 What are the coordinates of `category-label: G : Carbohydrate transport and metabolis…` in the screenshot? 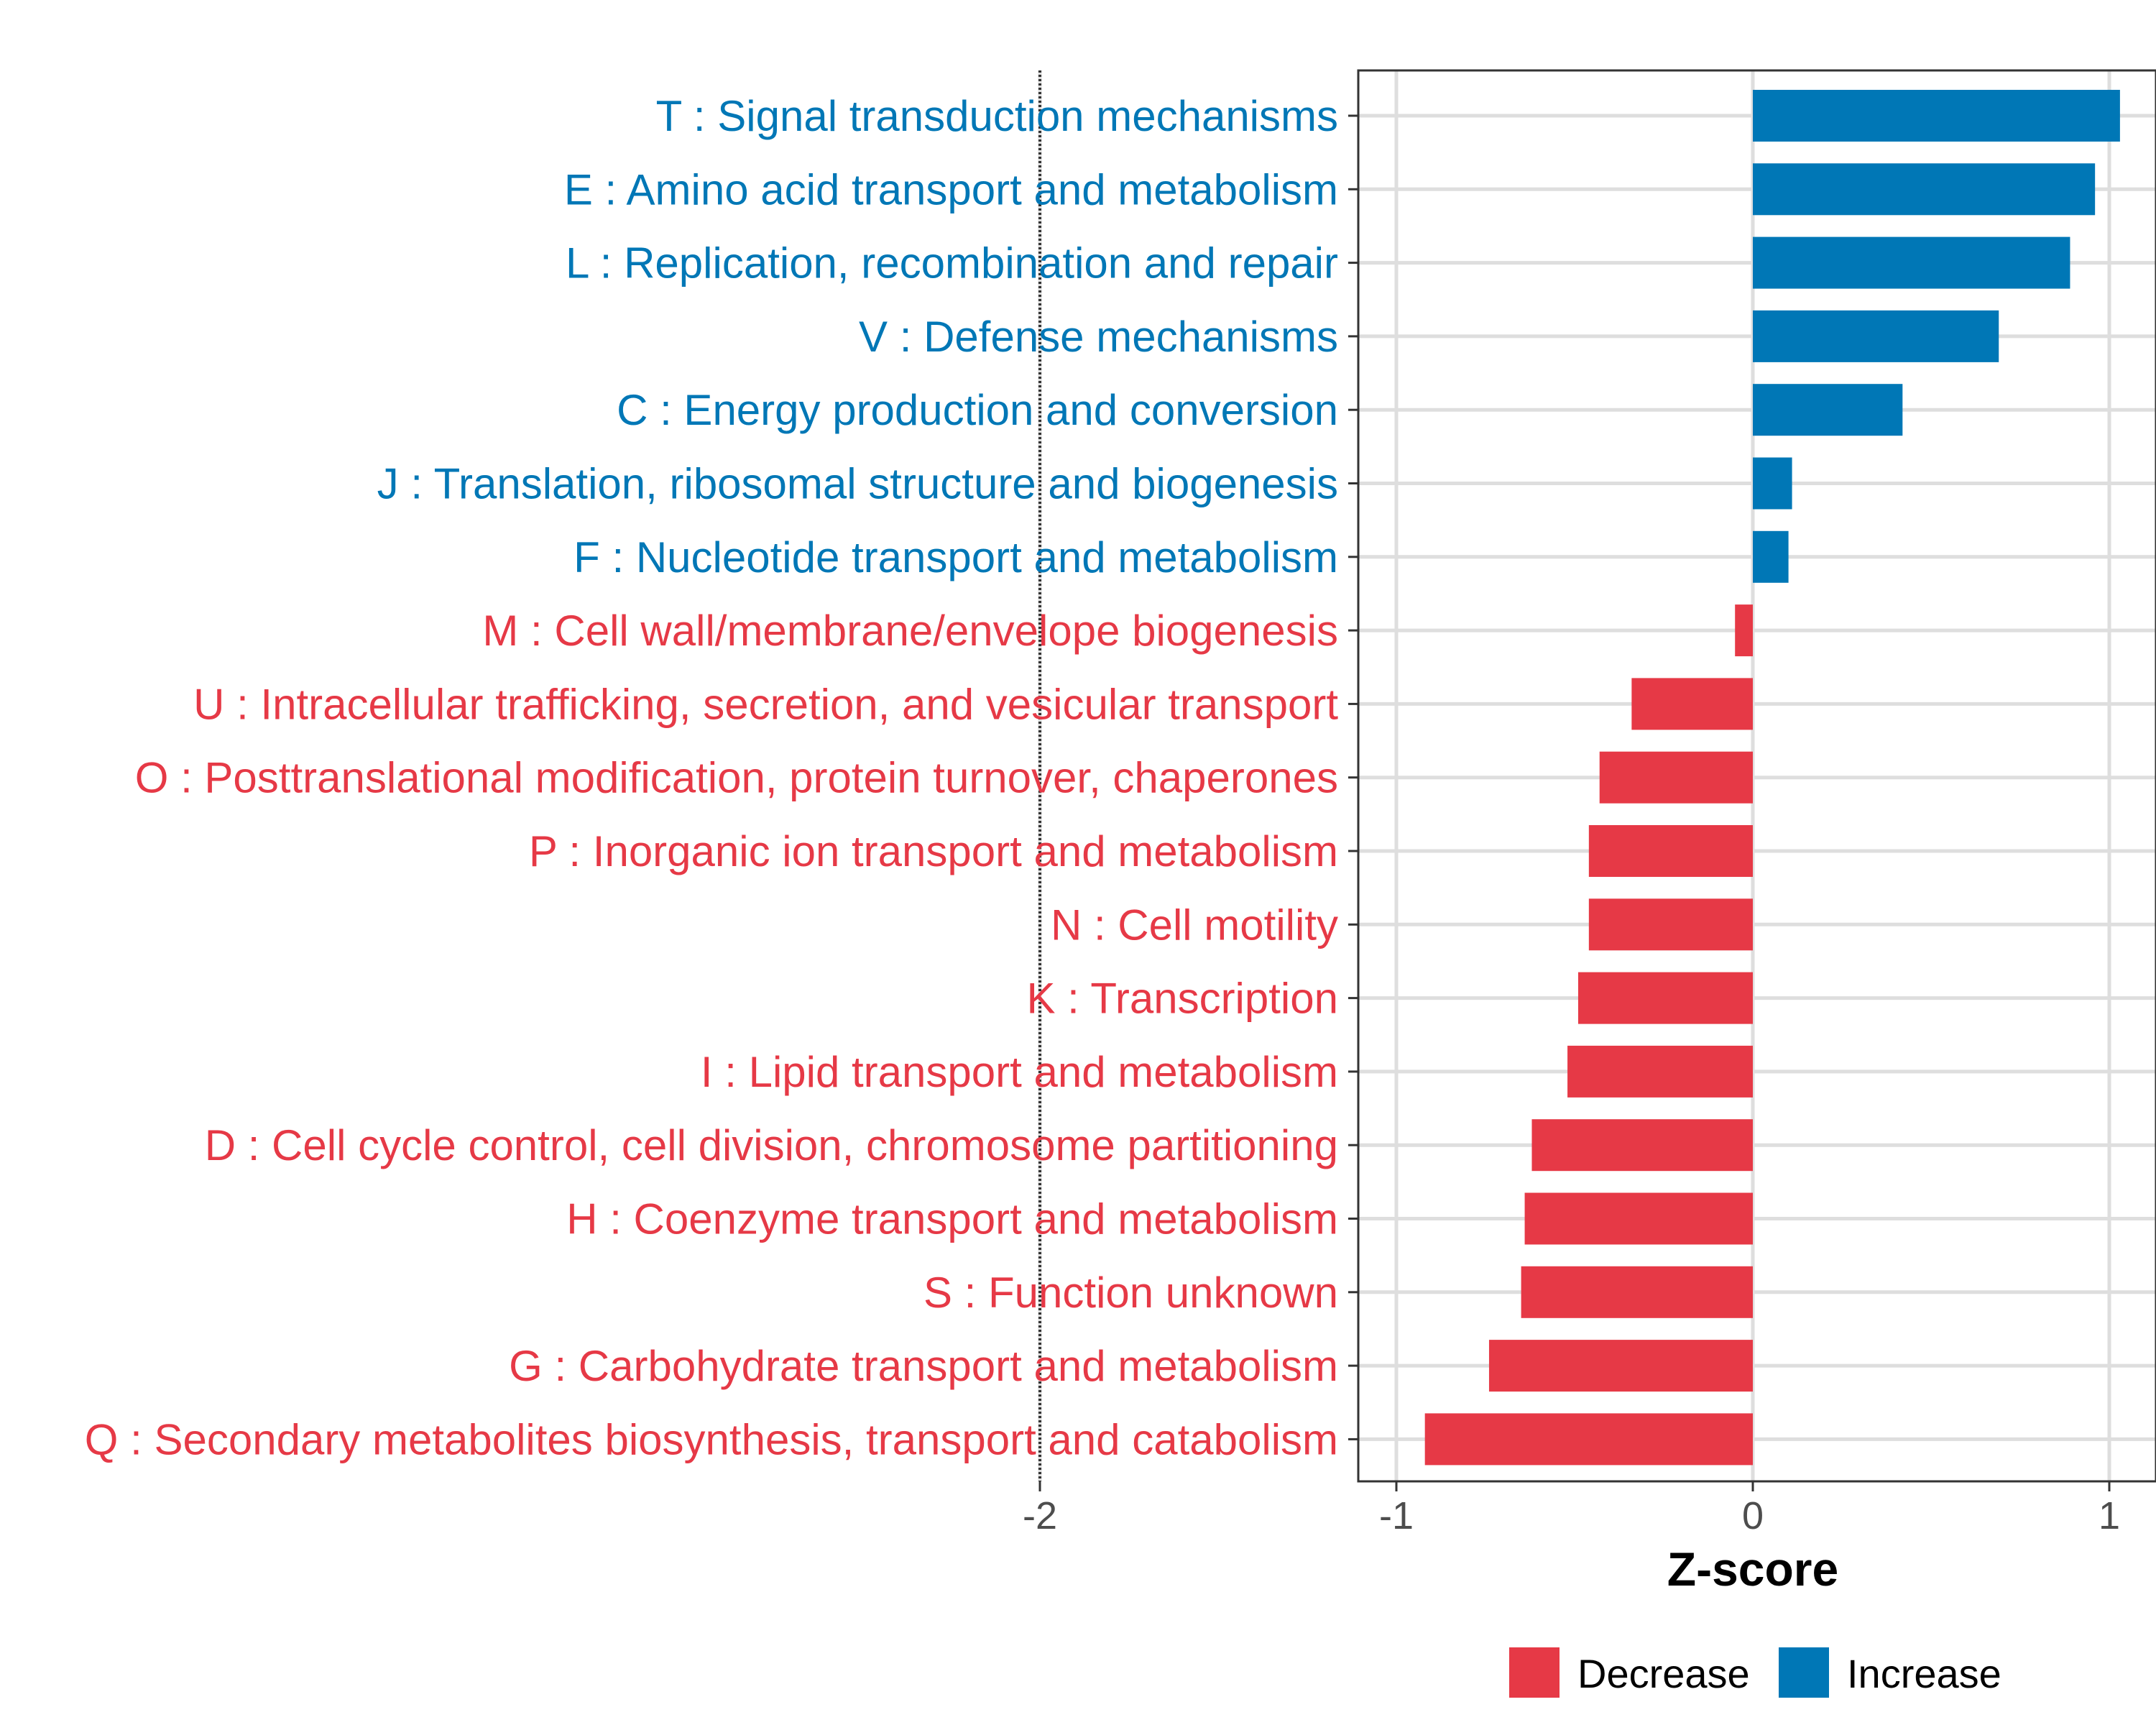 It's located at (924, 1366).